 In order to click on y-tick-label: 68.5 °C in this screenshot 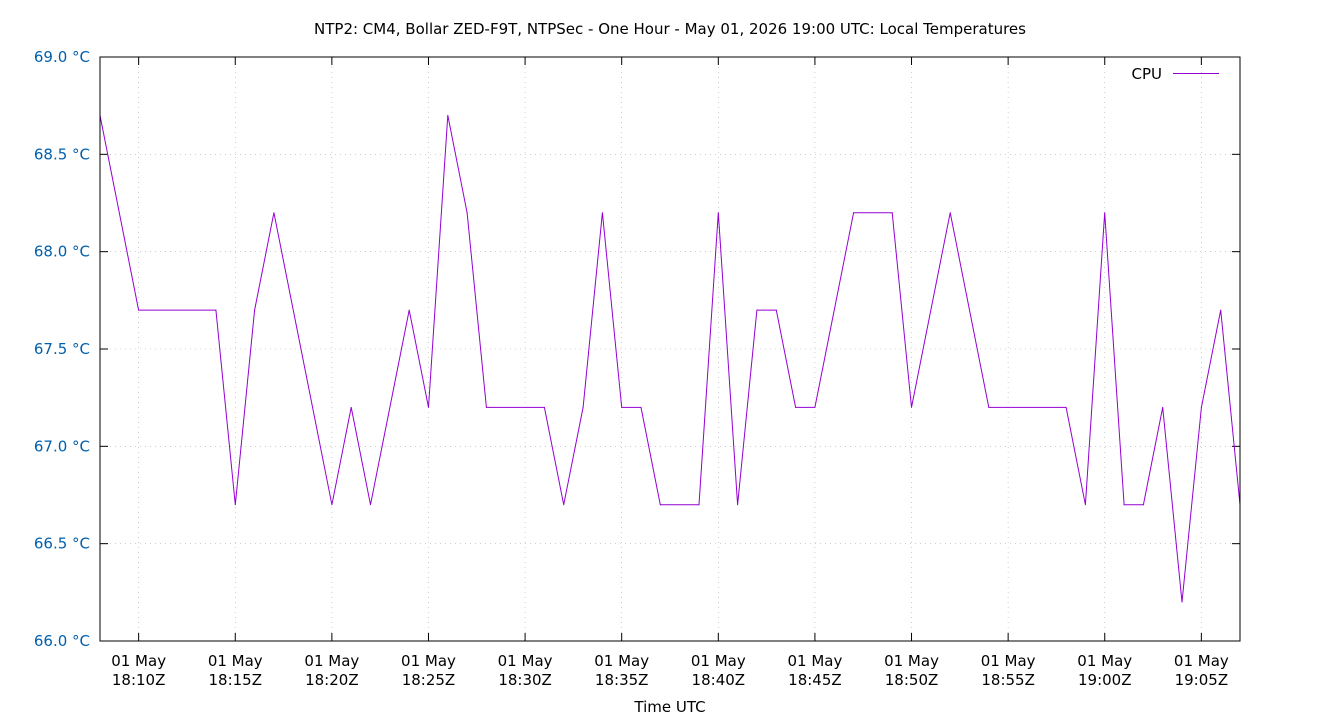, I will do `click(62, 154)`.